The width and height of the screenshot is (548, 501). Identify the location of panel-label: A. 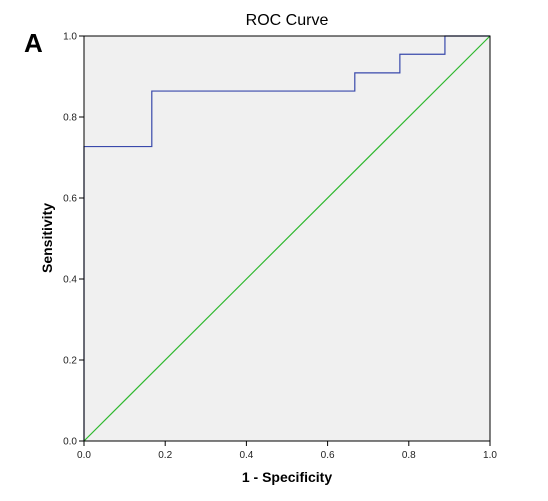
(33, 43).